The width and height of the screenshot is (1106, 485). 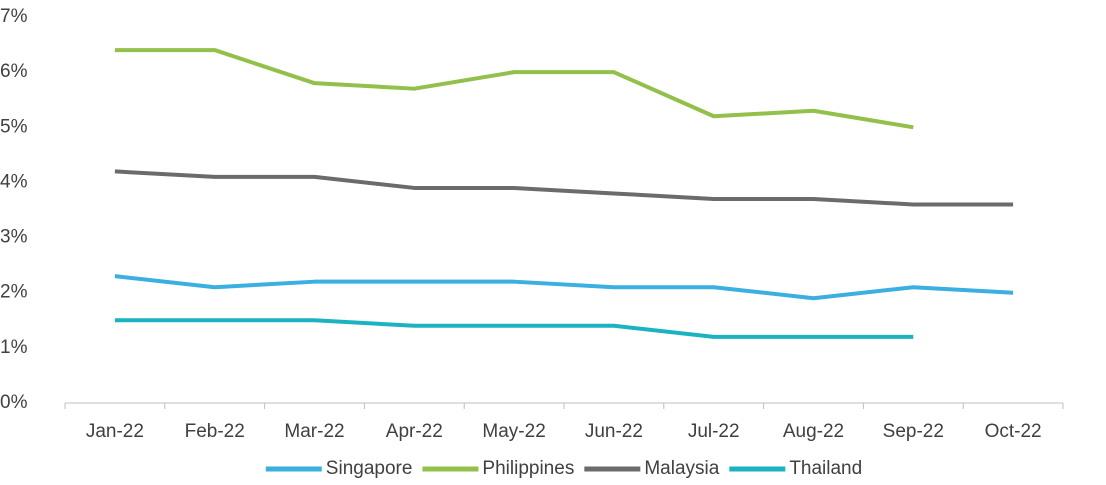 I want to click on x-tick-label: Sep-22, so click(x=913, y=431).